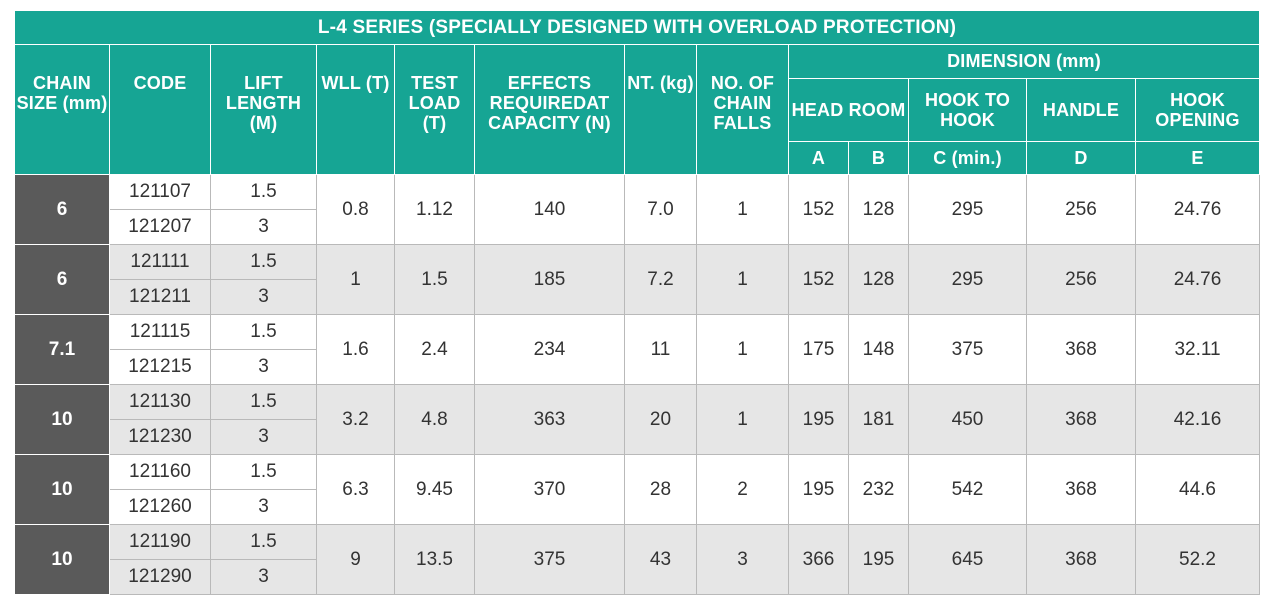  What do you see at coordinates (355, 109) in the screenshot?
I see `header-wll: WLL (T)` at bounding box center [355, 109].